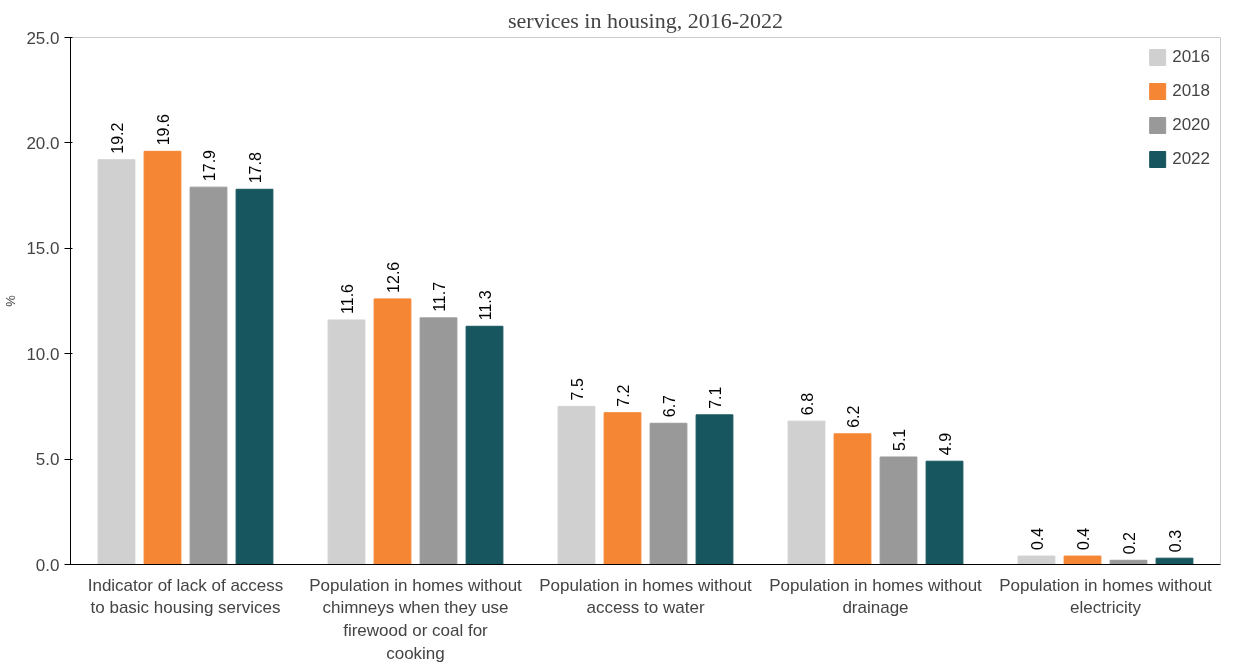 The height and width of the screenshot is (670, 1243). Describe the element at coordinates (715, 397) in the screenshot. I see `data-label: 7.1` at that location.